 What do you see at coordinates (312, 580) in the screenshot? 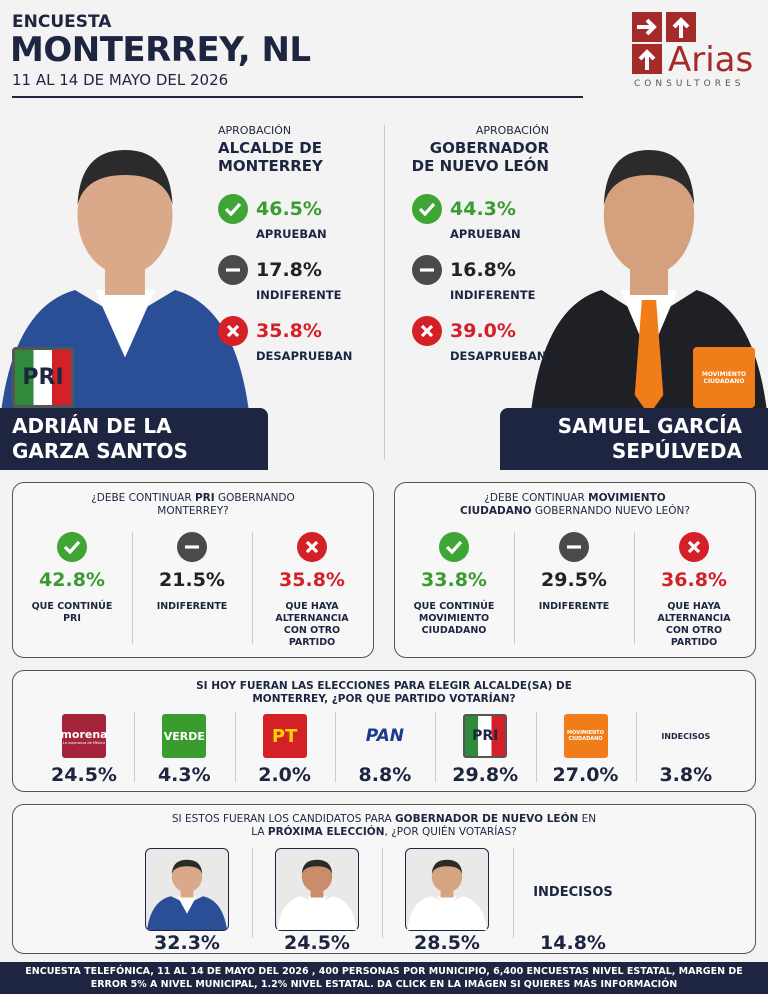
I see `option-value: 35.8%` at bounding box center [312, 580].